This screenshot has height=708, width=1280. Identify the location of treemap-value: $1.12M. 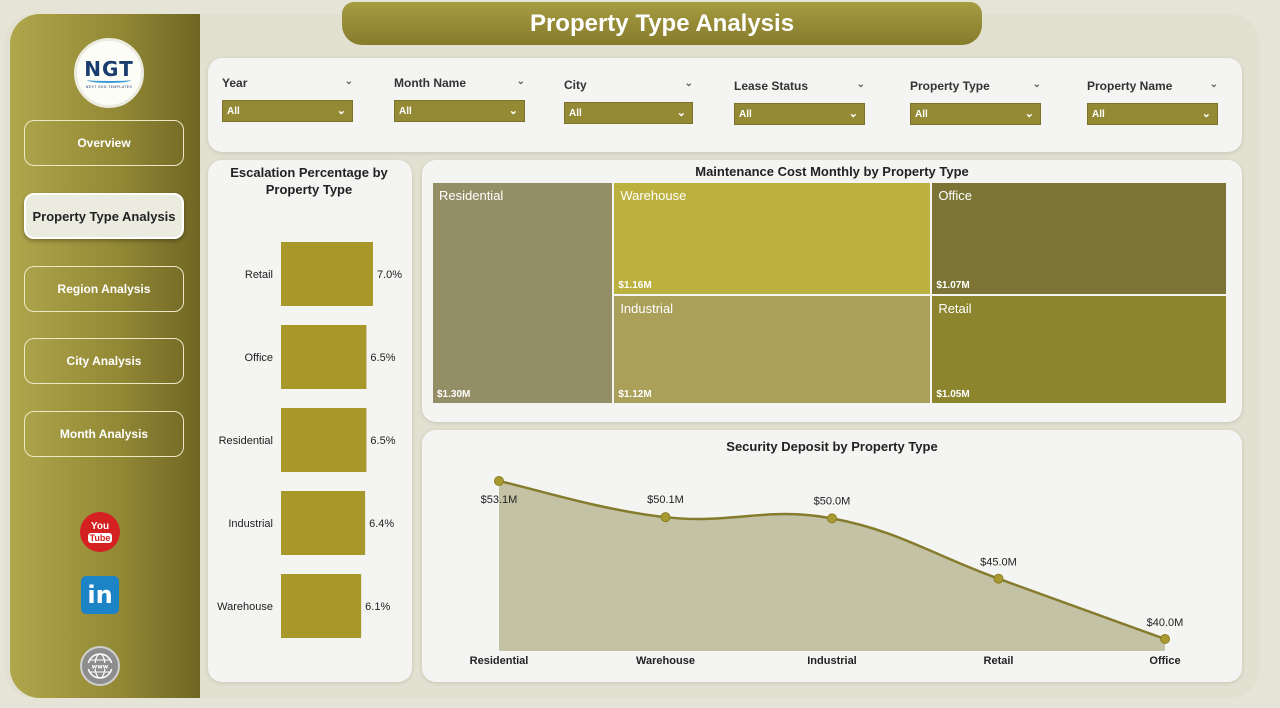
(635, 394).